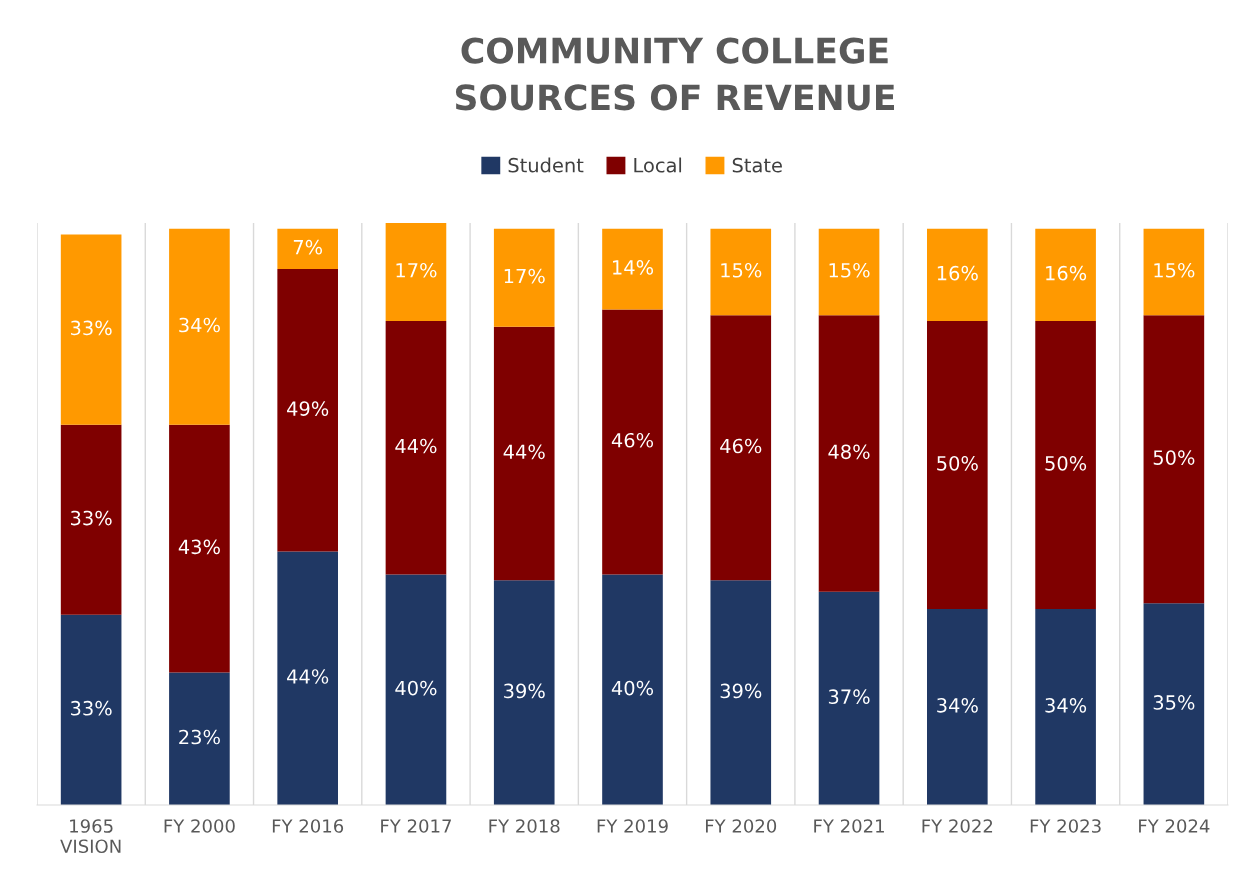 This screenshot has height=883, width=1250. What do you see at coordinates (957, 826) in the screenshot?
I see `x-tick-label: FY 2022` at bounding box center [957, 826].